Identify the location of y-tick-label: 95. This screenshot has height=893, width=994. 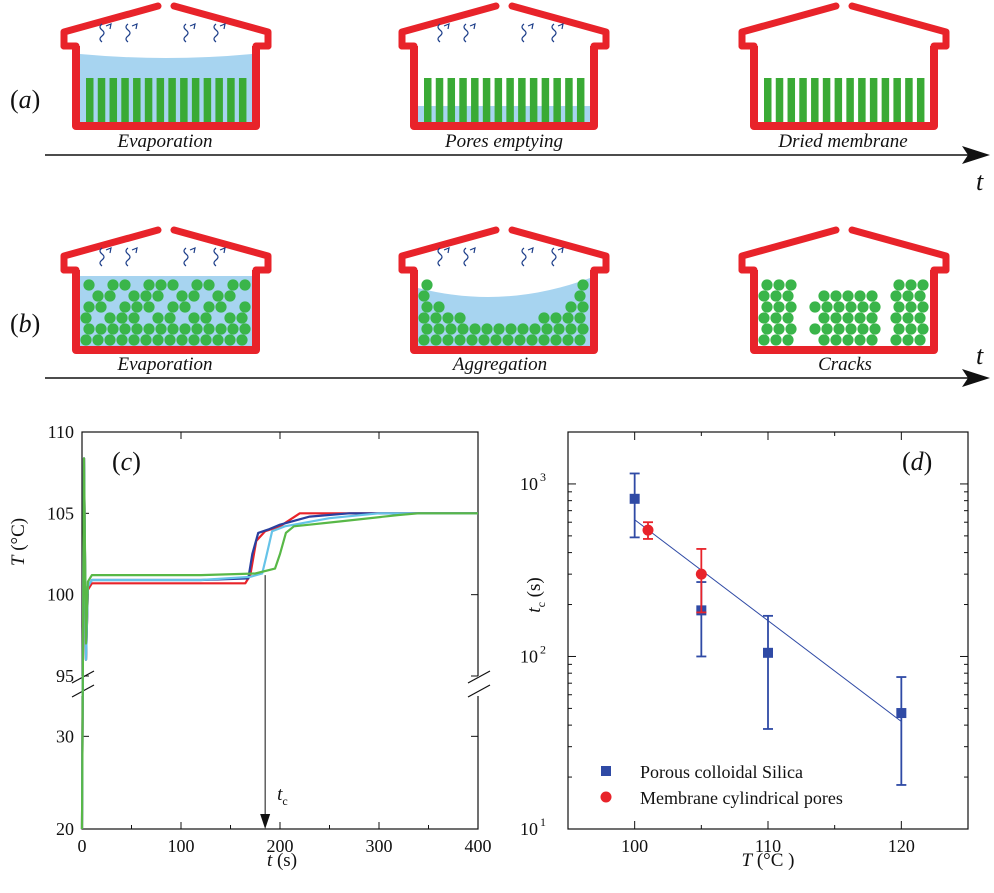
(65, 676).